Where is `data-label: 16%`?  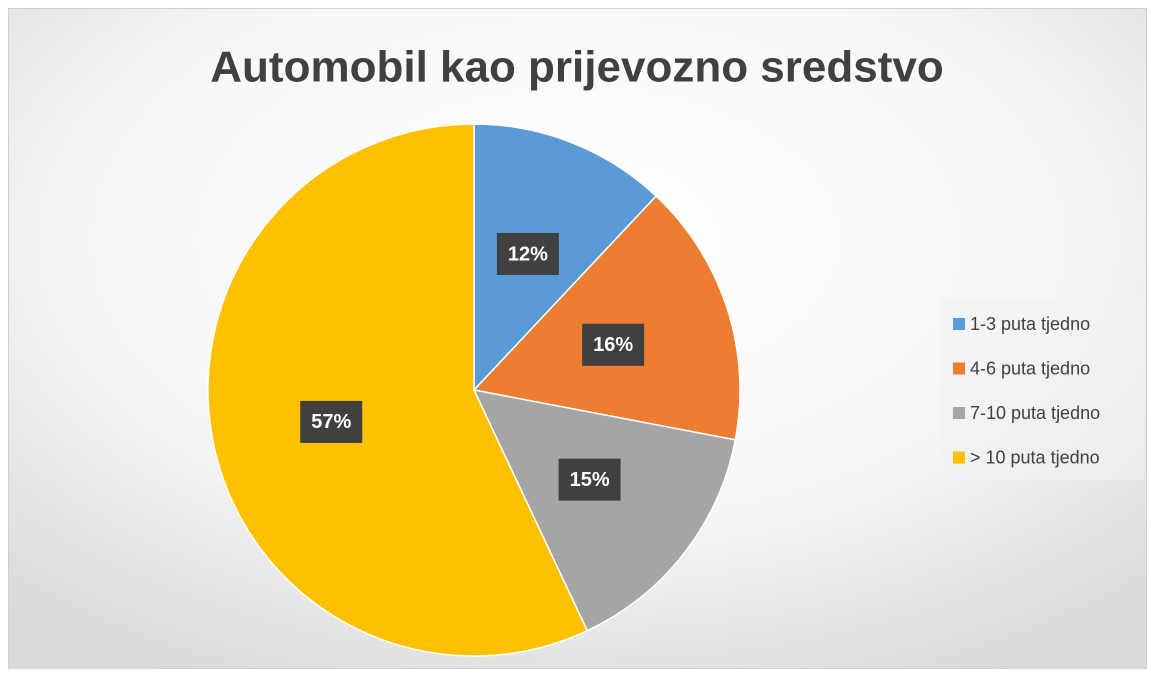 data-label: 16% is located at coordinates (613, 345).